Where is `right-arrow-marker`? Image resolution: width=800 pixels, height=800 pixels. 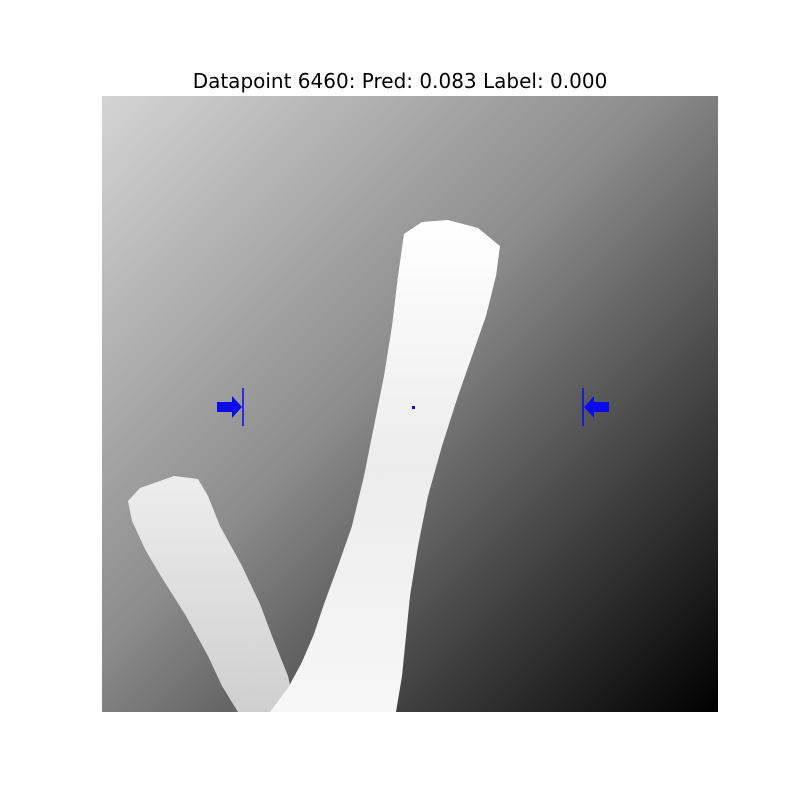
right-arrow-marker is located at coordinates (595, 407).